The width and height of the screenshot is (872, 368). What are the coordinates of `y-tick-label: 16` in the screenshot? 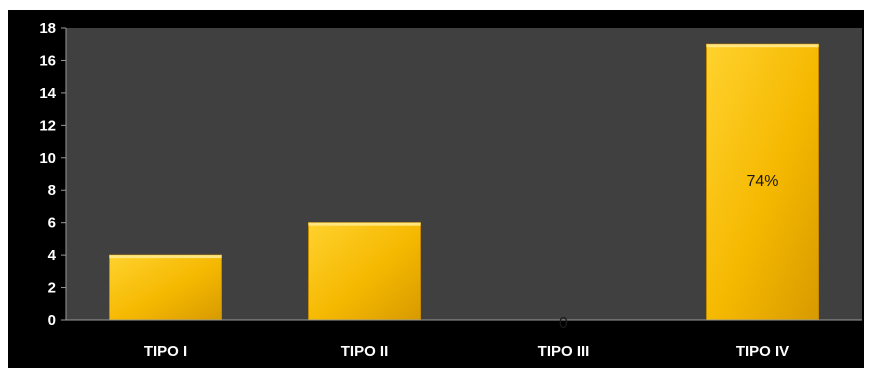 It's located at (47, 60).